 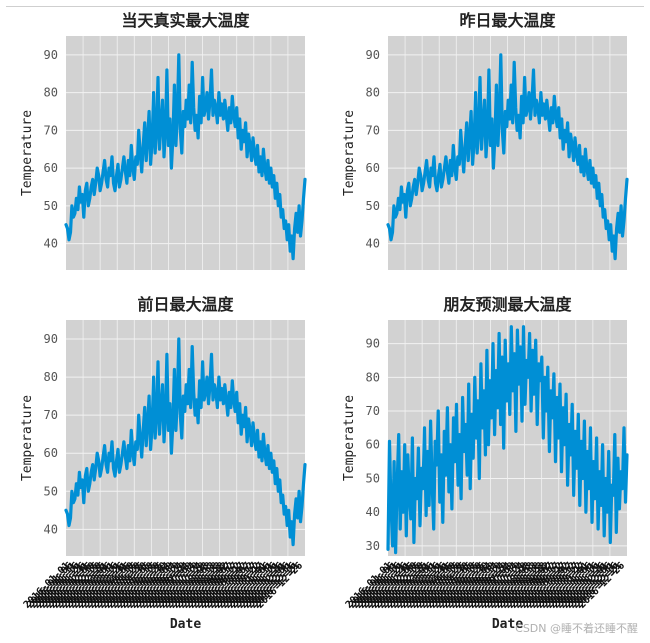 What do you see at coordinates (507, 20) in the screenshot?
I see `chart-title: 昨日最大温度` at bounding box center [507, 20].